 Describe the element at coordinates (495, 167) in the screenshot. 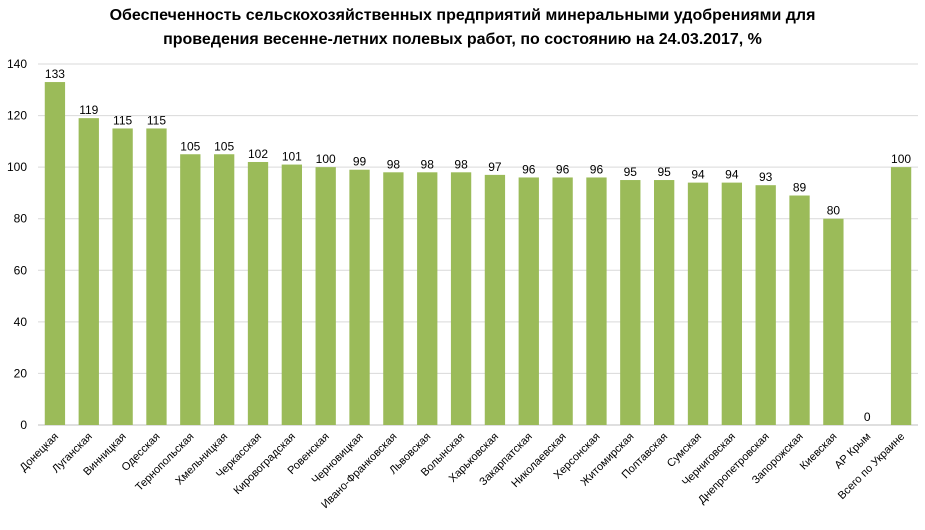

I see `data-label: 97` at that location.